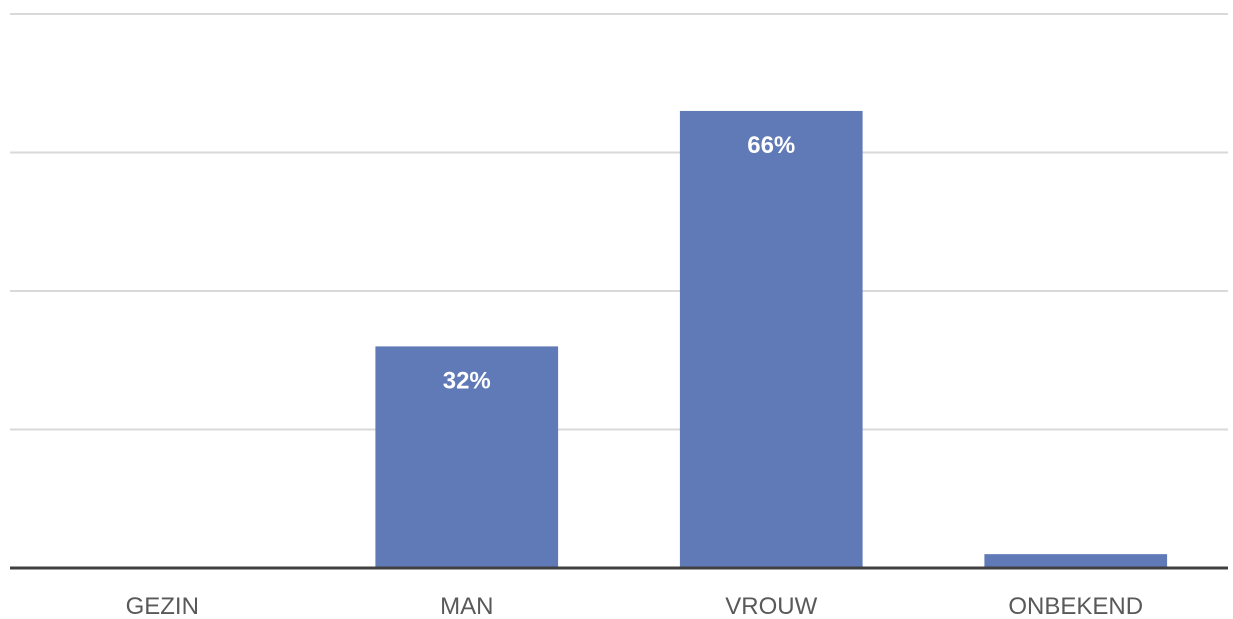 The width and height of the screenshot is (1233, 619). What do you see at coordinates (771, 606) in the screenshot?
I see `x-tick-label-vrouw: VROUW` at bounding box center [771, 606].